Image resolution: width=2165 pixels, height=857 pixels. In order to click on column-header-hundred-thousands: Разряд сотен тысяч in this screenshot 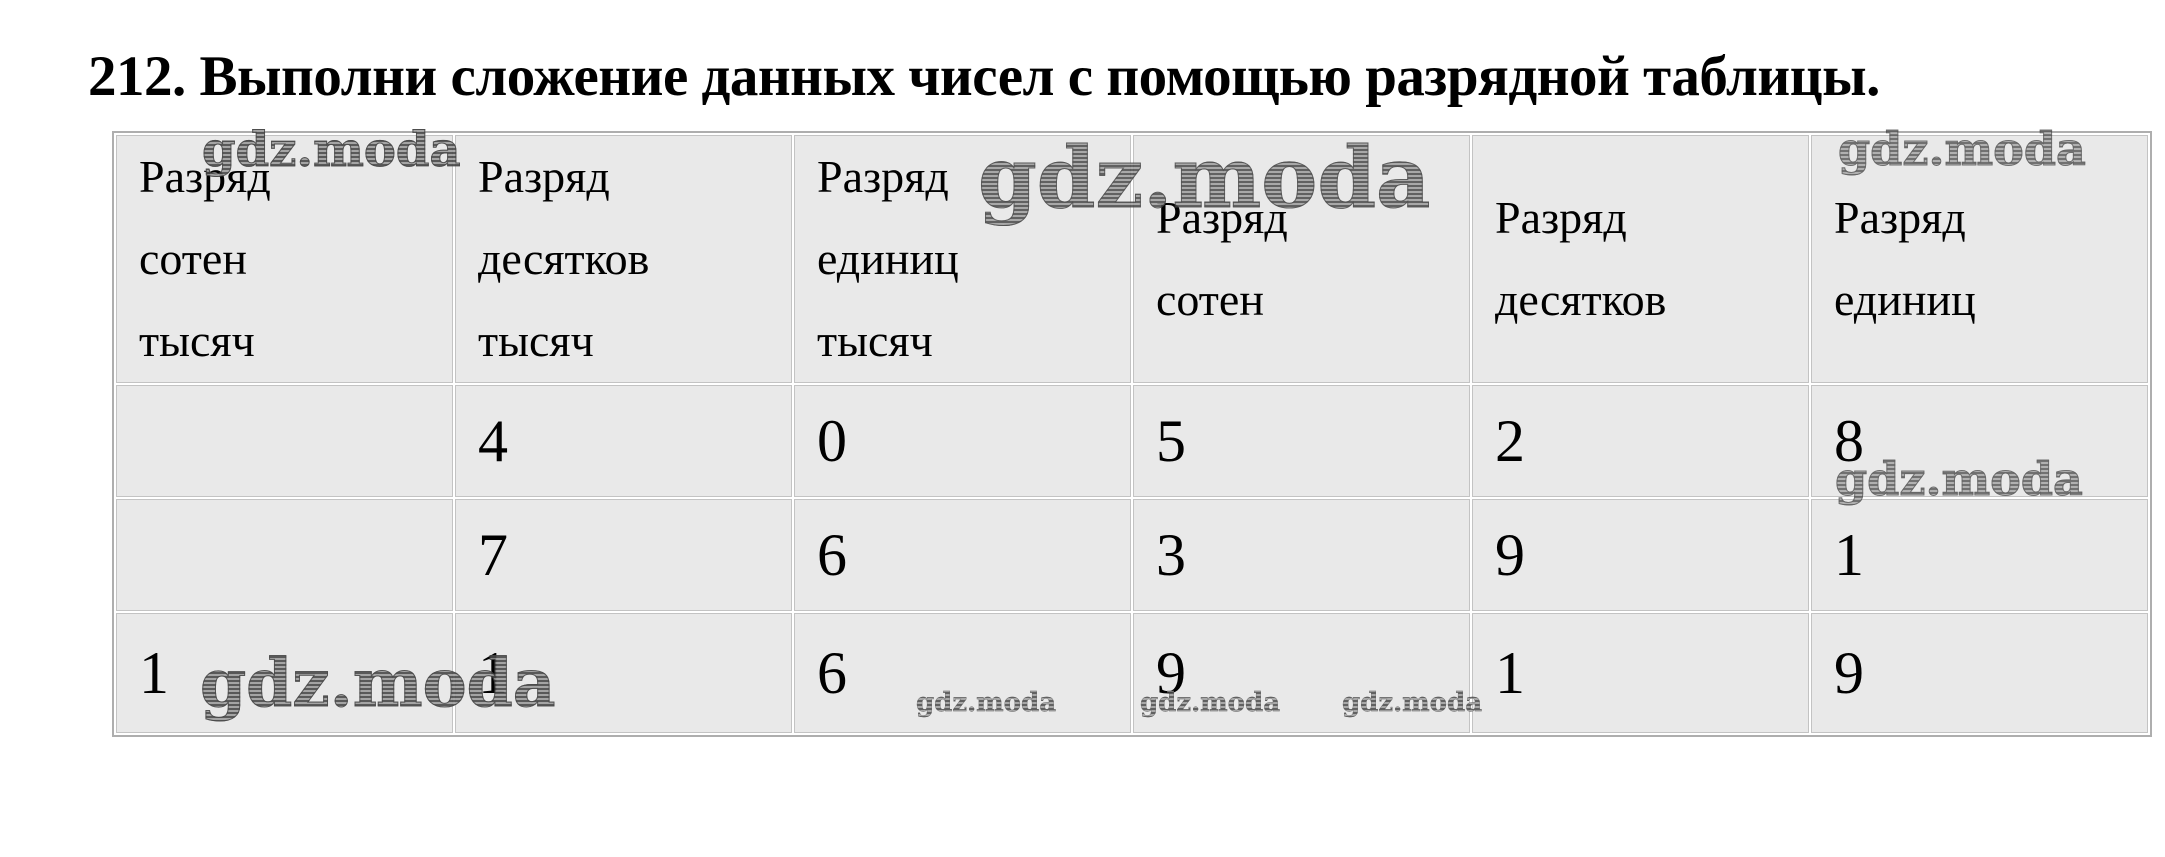, I will do `click(284, 259)`.